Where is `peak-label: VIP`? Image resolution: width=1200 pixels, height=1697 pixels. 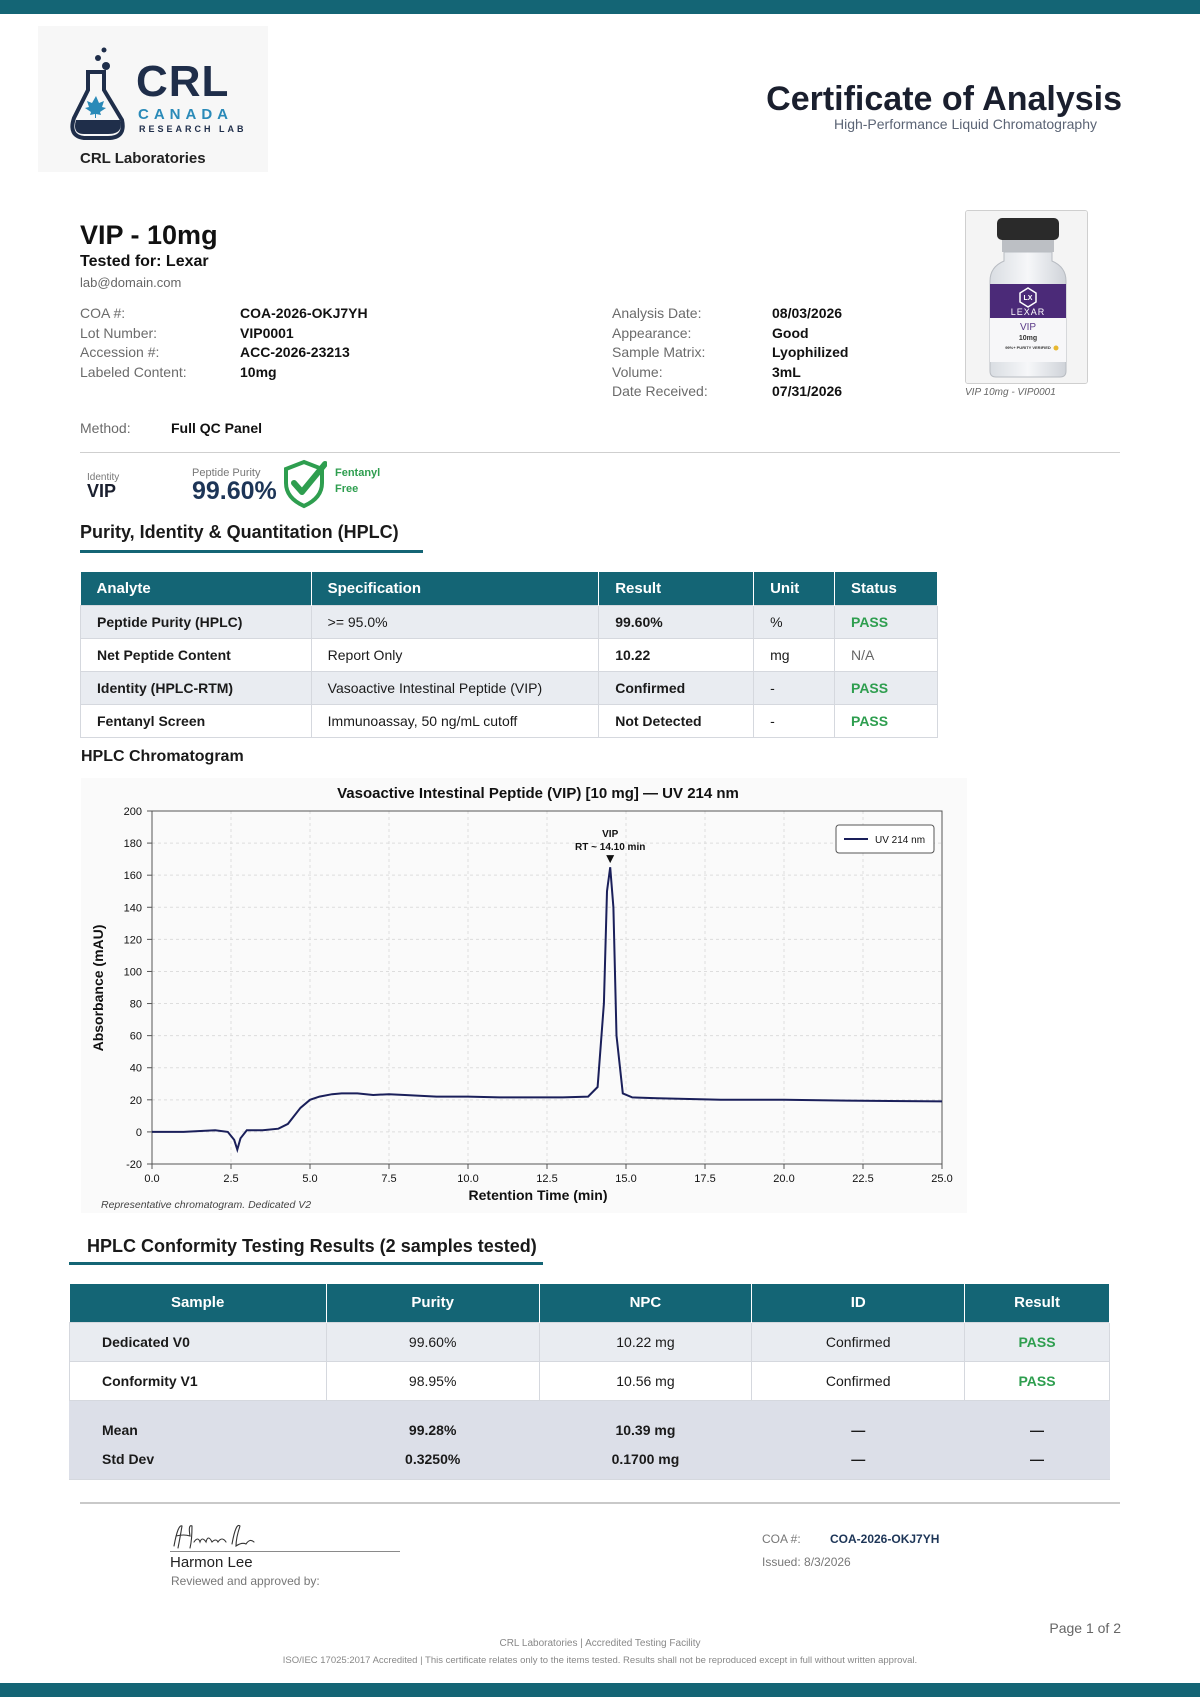 peak-label: VIP is located at coordinates (610, 834).